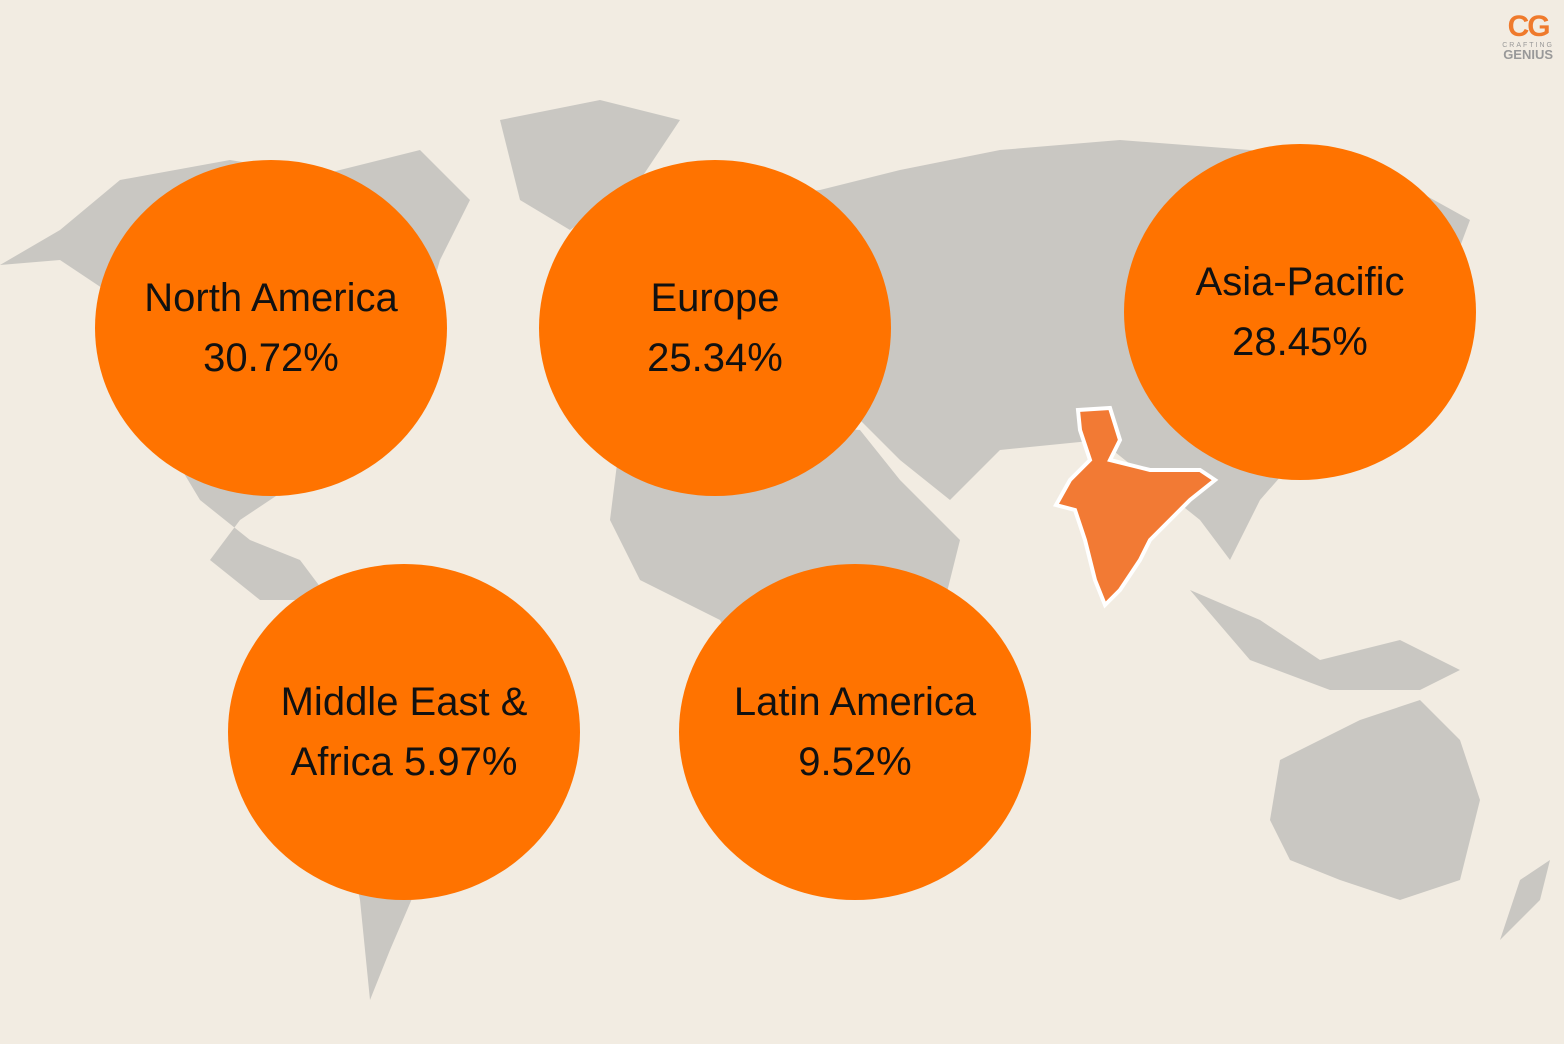 This screenshot has width=1564, height=1044. I want to click on region-share: Africa 5.97%, so click(404, 762).